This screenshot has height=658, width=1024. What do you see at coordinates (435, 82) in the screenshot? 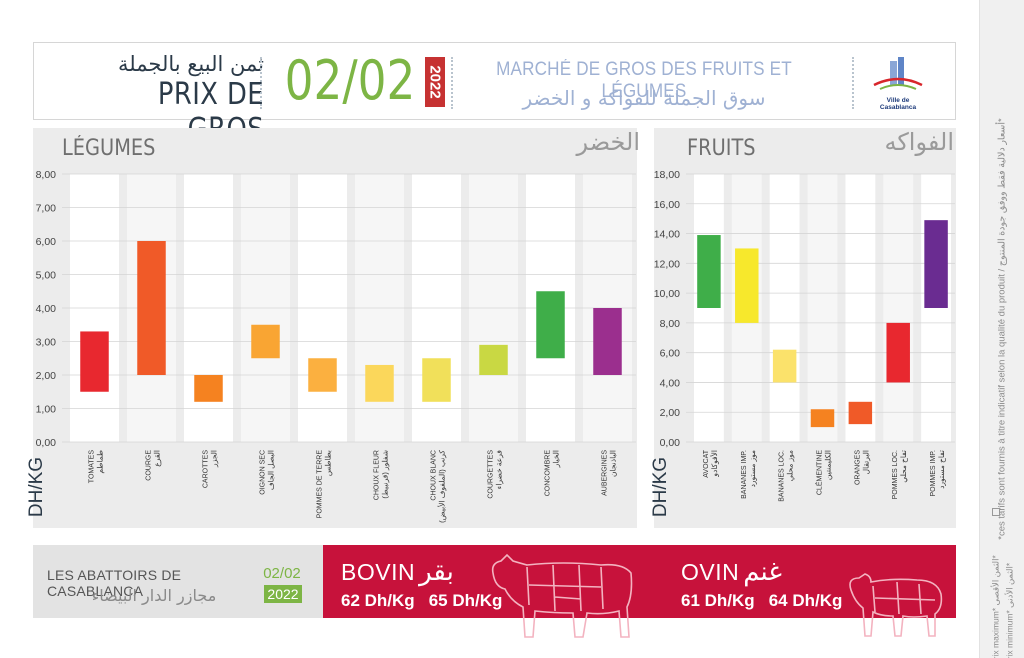
I see `header-year-badge: 2022` at bounding box center [435, 82].